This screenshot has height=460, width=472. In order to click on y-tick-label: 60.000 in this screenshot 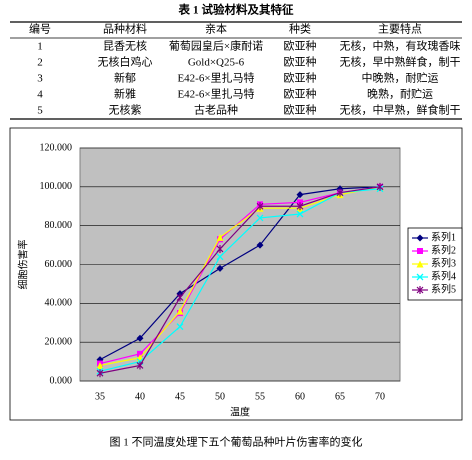, I will do `click(59, 264)`.